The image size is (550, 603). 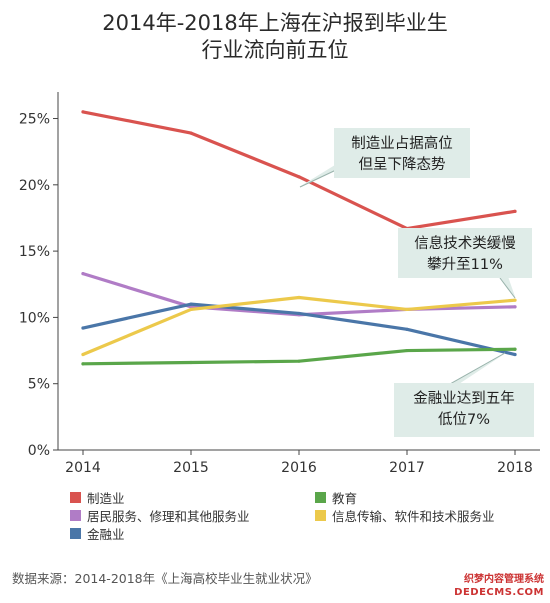 What do you see at coordinates (83, 468) in the screenshot?
I see `x-tick-label: 2014` at bounding box center [83, 468].